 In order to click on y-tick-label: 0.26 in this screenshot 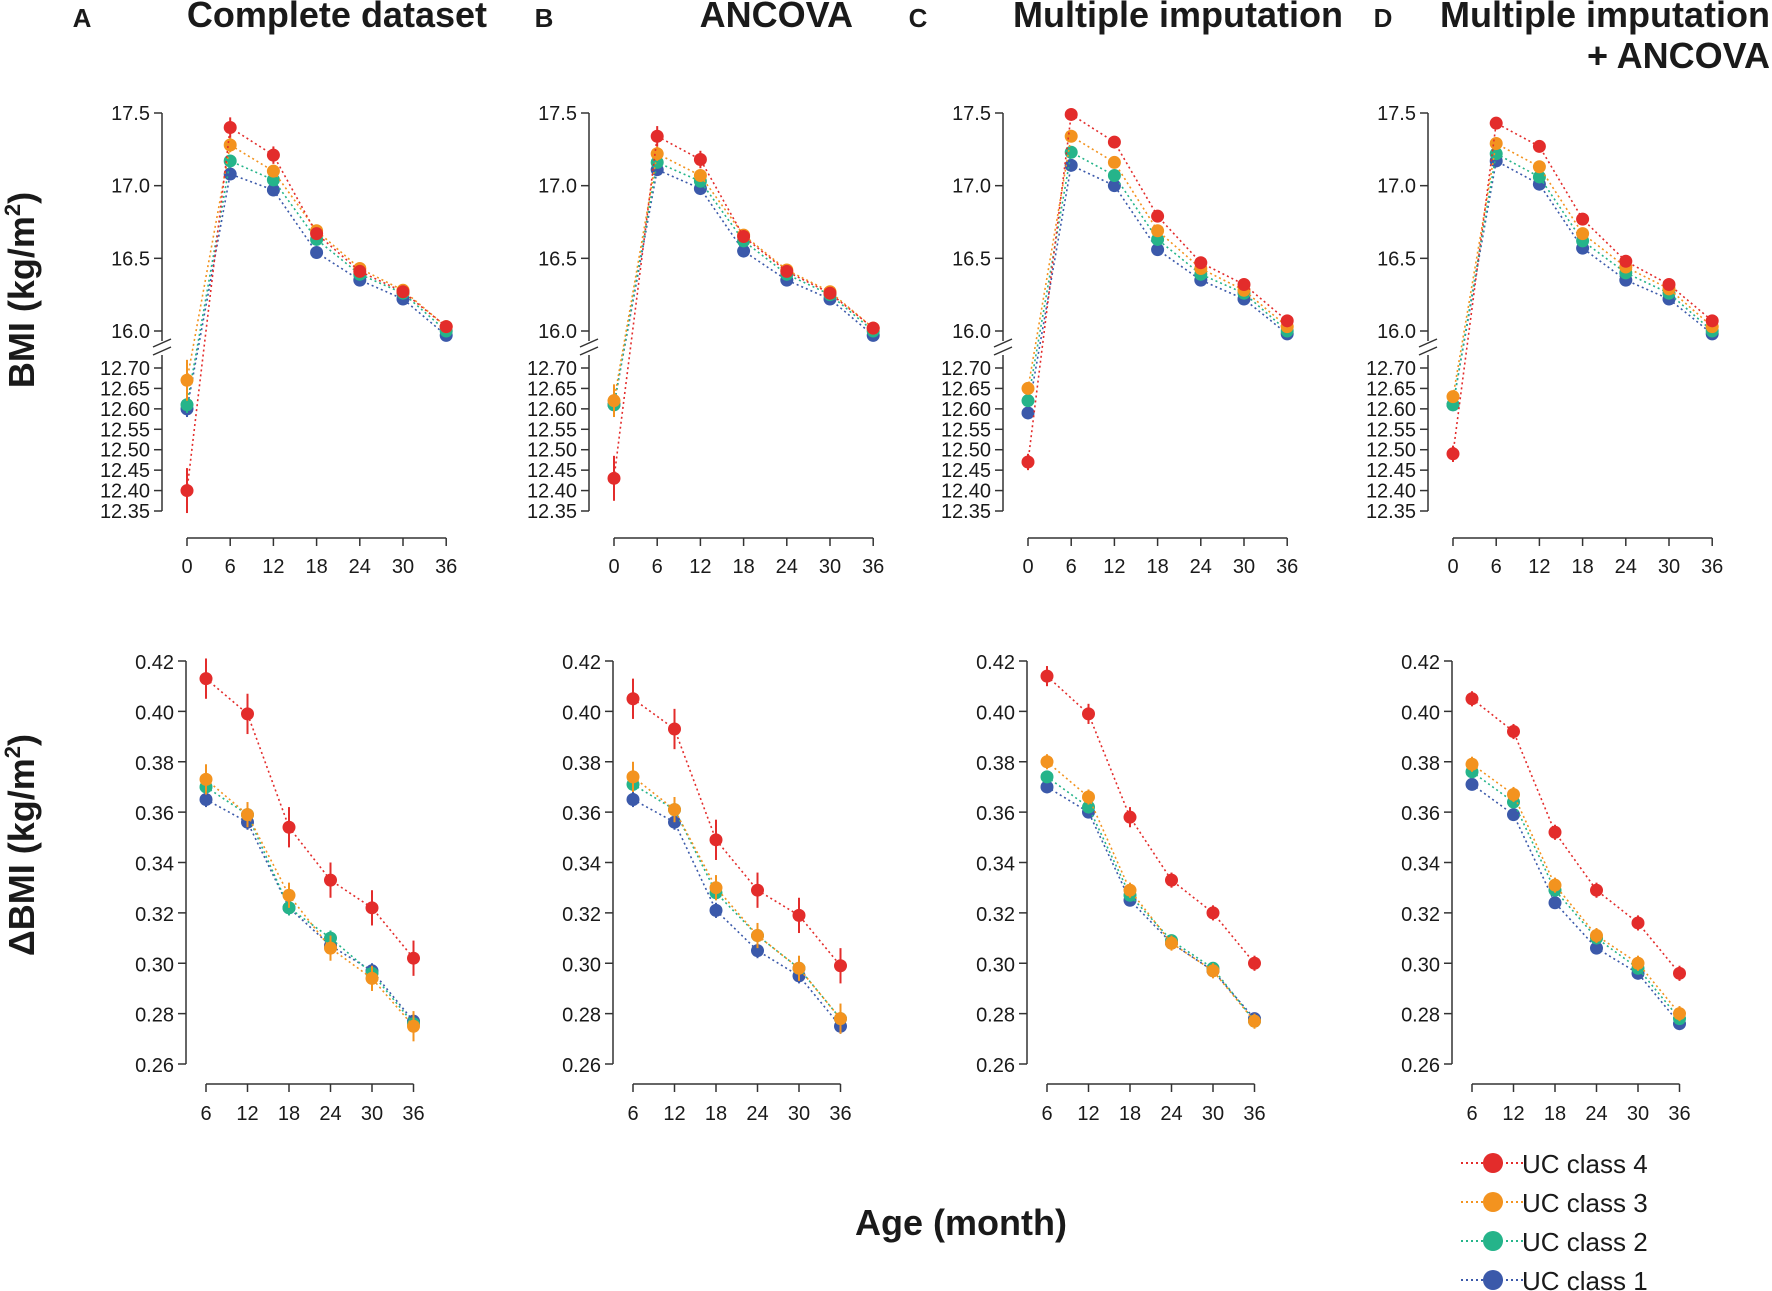, I will do `click(581, 1066)`.